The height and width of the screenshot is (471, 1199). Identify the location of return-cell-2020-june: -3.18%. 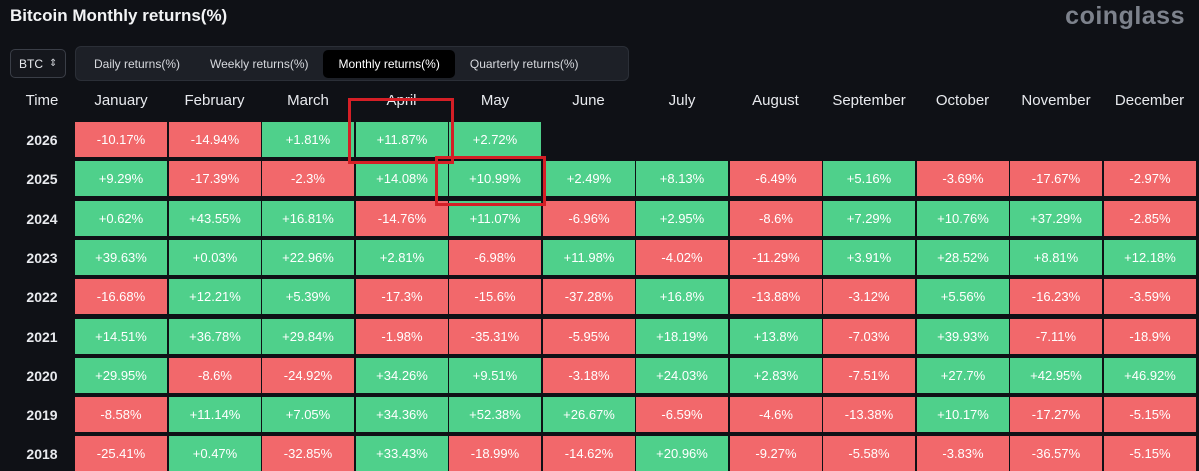
(589, 375).